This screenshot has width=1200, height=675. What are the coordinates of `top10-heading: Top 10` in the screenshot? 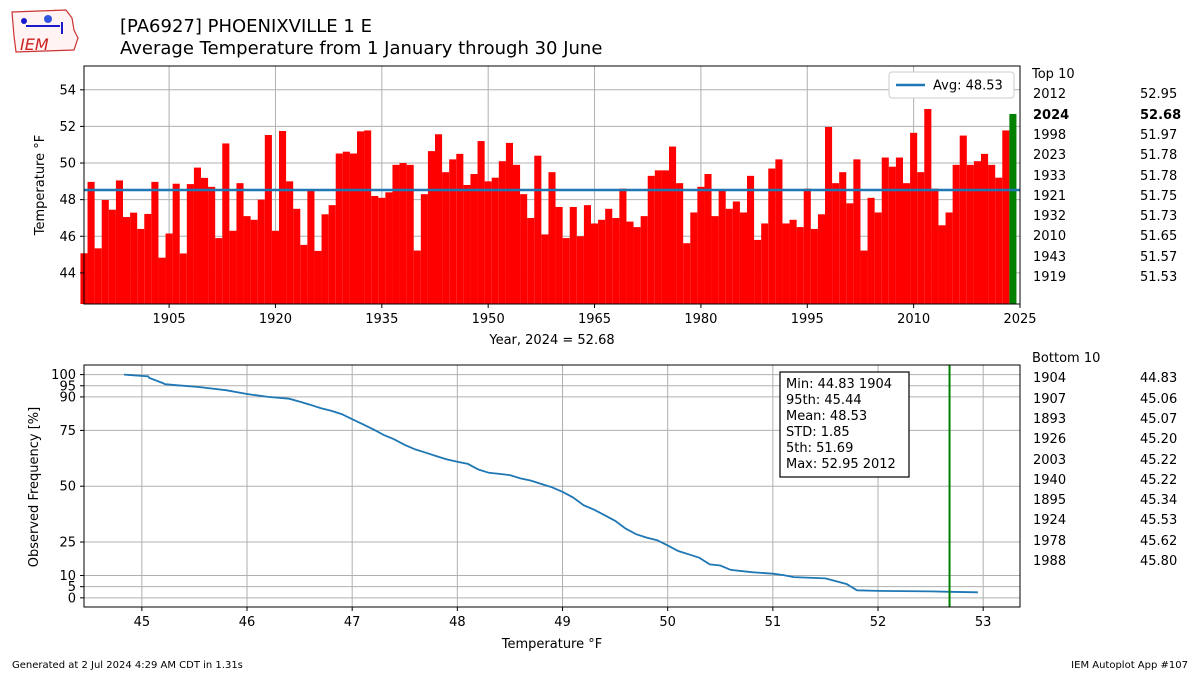 It's located at (1053, 74).